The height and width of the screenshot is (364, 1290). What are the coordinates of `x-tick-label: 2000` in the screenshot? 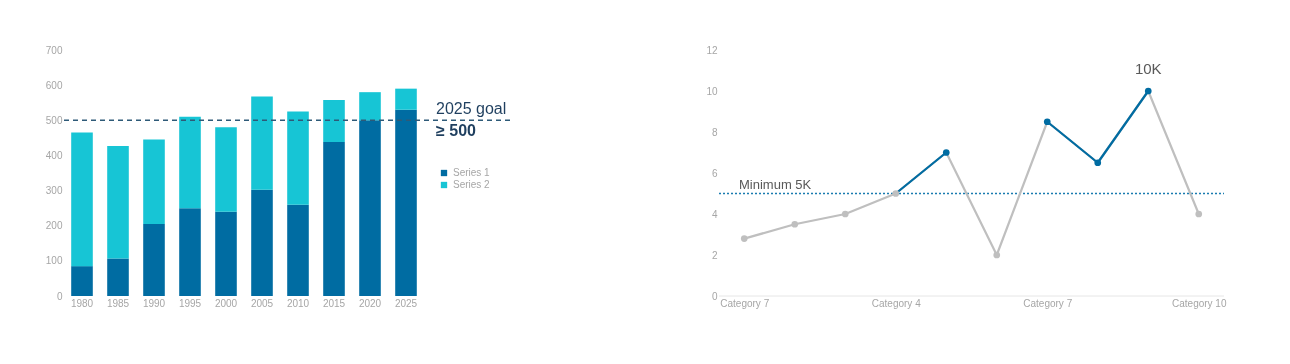 It's located at (226, 303).